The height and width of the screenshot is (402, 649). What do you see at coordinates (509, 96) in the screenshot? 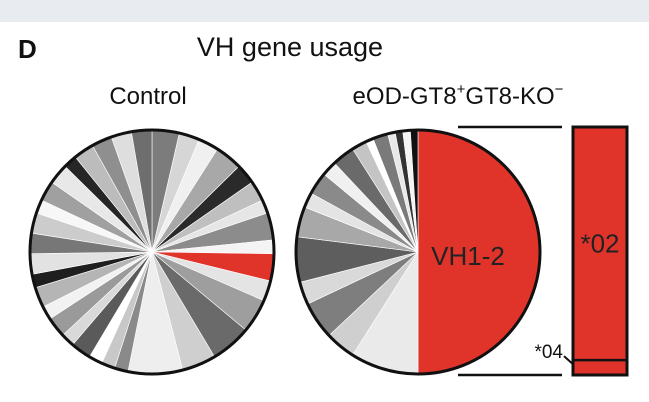
I see `pie-label-eod-part2: GT8-KO` at bounding box center [509, 96].